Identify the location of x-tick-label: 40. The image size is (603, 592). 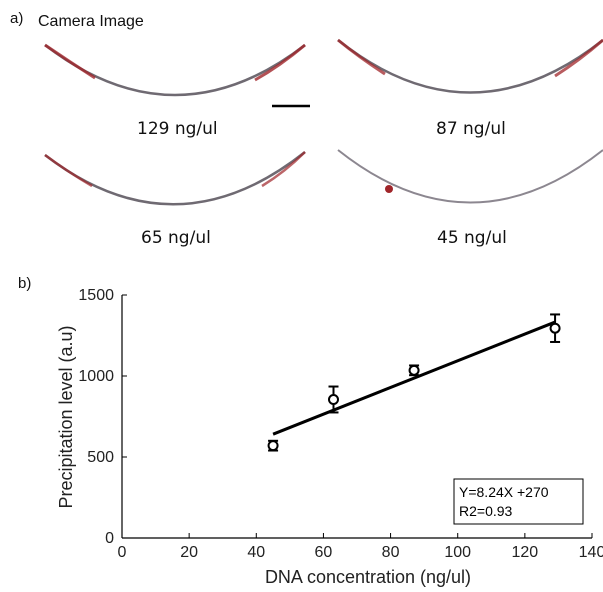
(256, 552).